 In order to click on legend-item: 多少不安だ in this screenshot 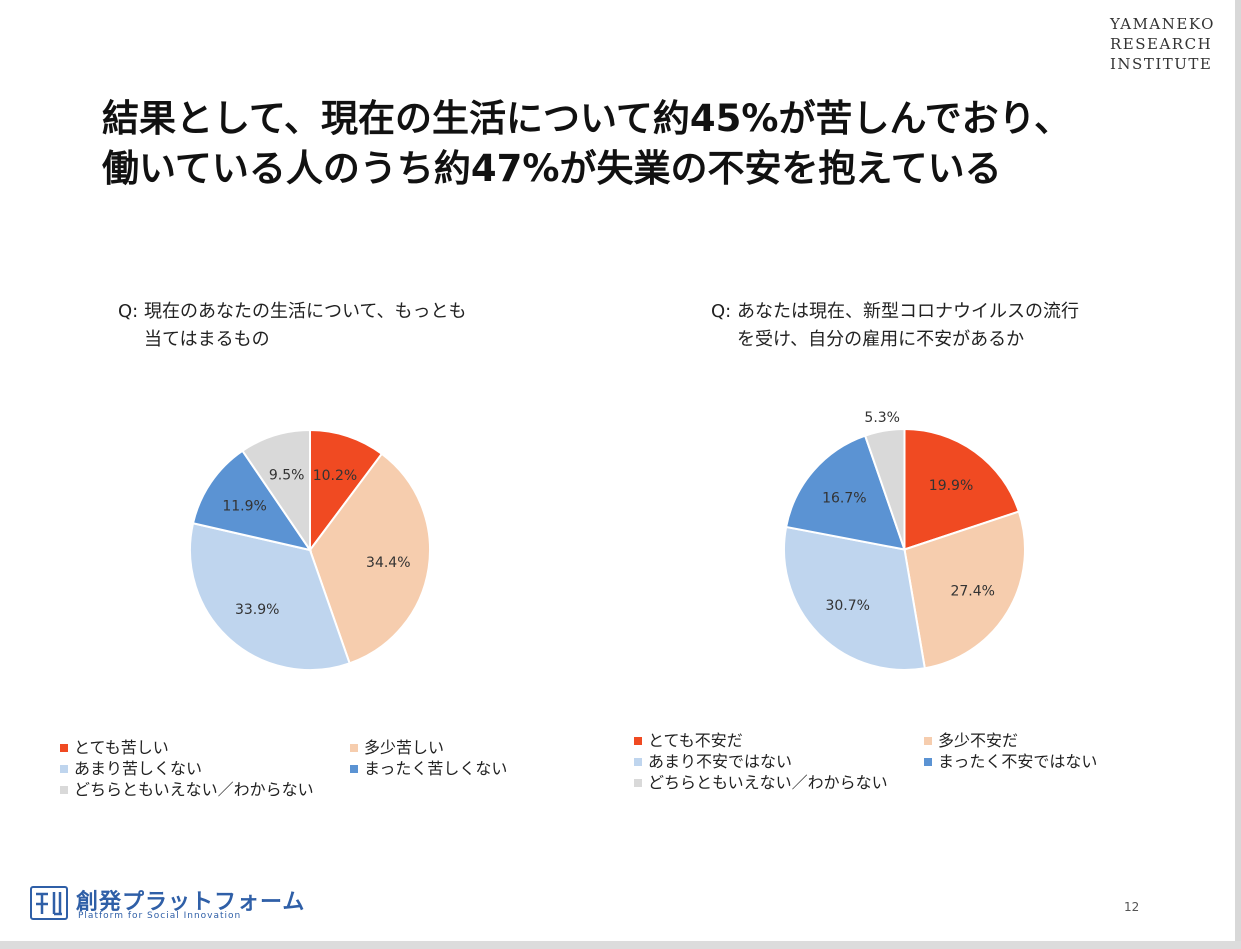, I will do `click(971, 741)`.